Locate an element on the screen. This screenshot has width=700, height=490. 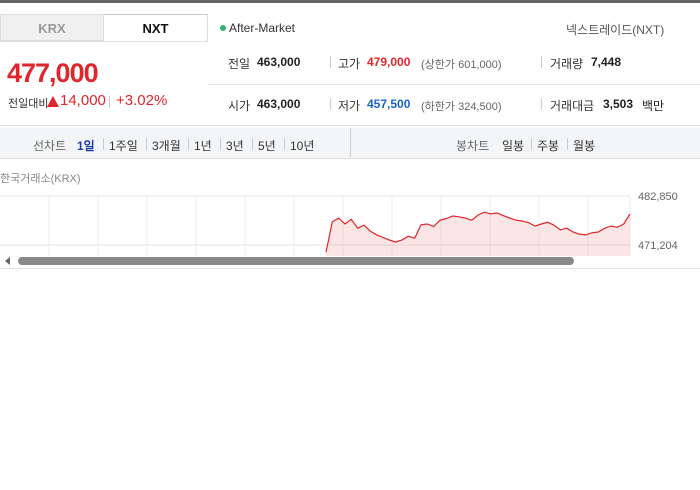
top-border is located at coordinates (350, 1).